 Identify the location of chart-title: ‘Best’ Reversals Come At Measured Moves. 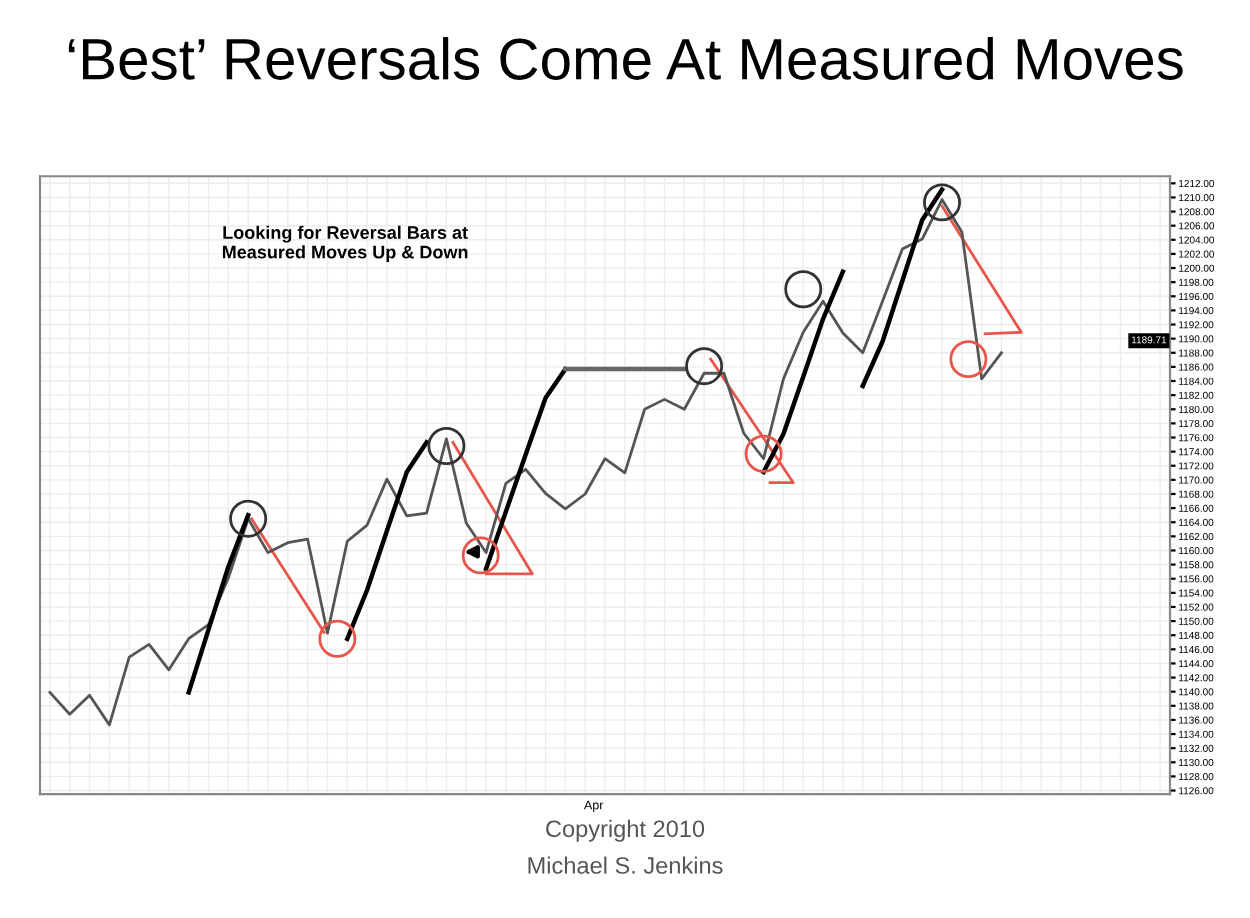
(625, 58).